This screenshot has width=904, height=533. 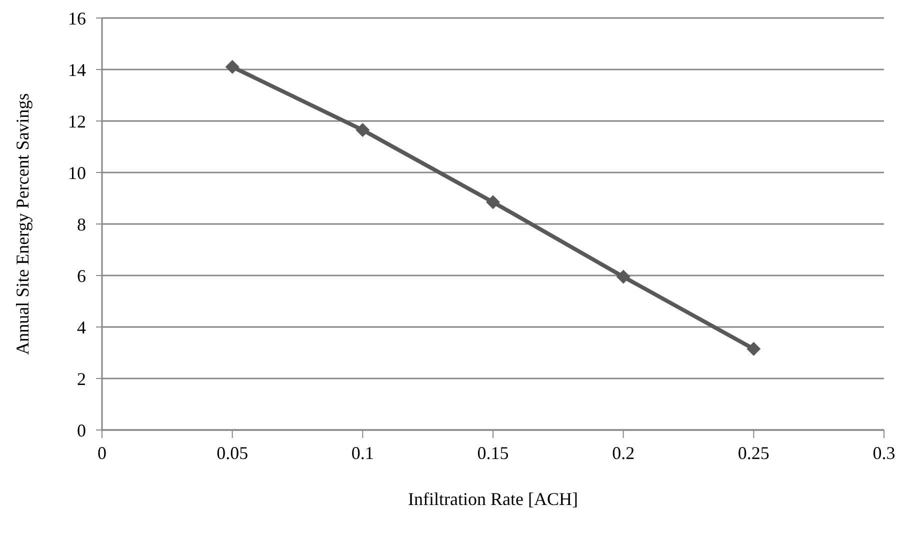 I want to click on x-tick-label: 0.05, so click(x=232, y=452).